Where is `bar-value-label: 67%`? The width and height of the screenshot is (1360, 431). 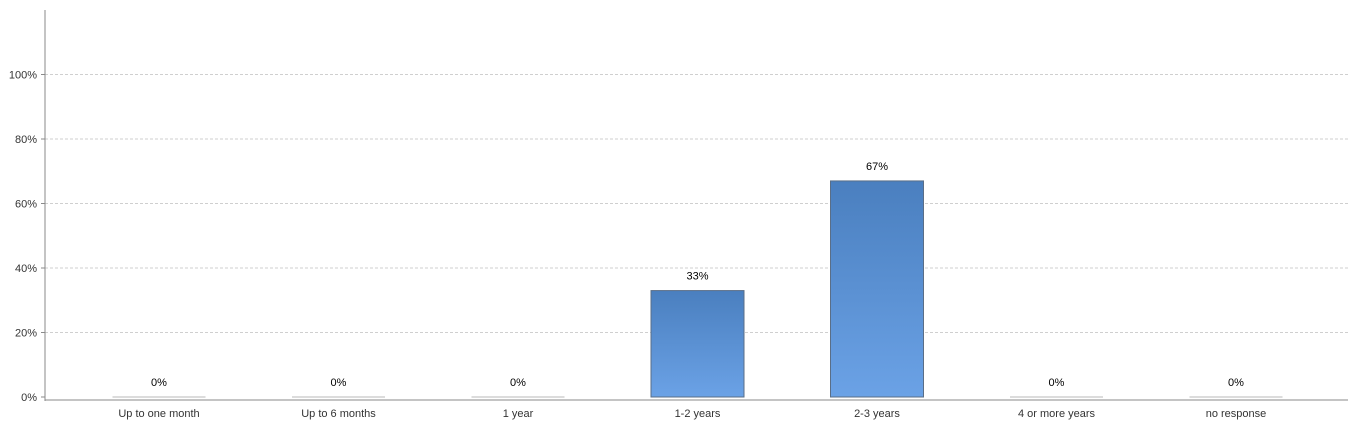 bar-value-label: 67% is located at coordinates (877, 167).